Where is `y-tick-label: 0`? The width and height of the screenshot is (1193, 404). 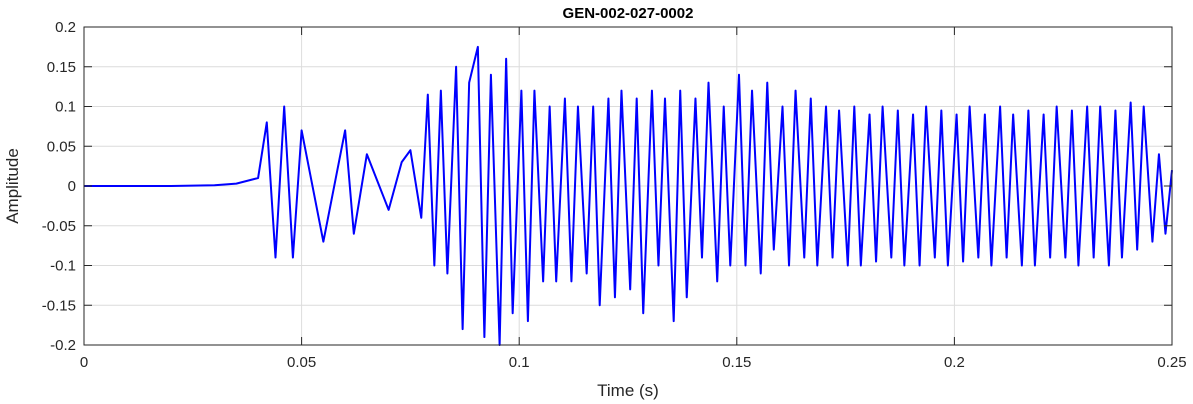
y-tick-label: 0 is located at coordinates (72, 186).